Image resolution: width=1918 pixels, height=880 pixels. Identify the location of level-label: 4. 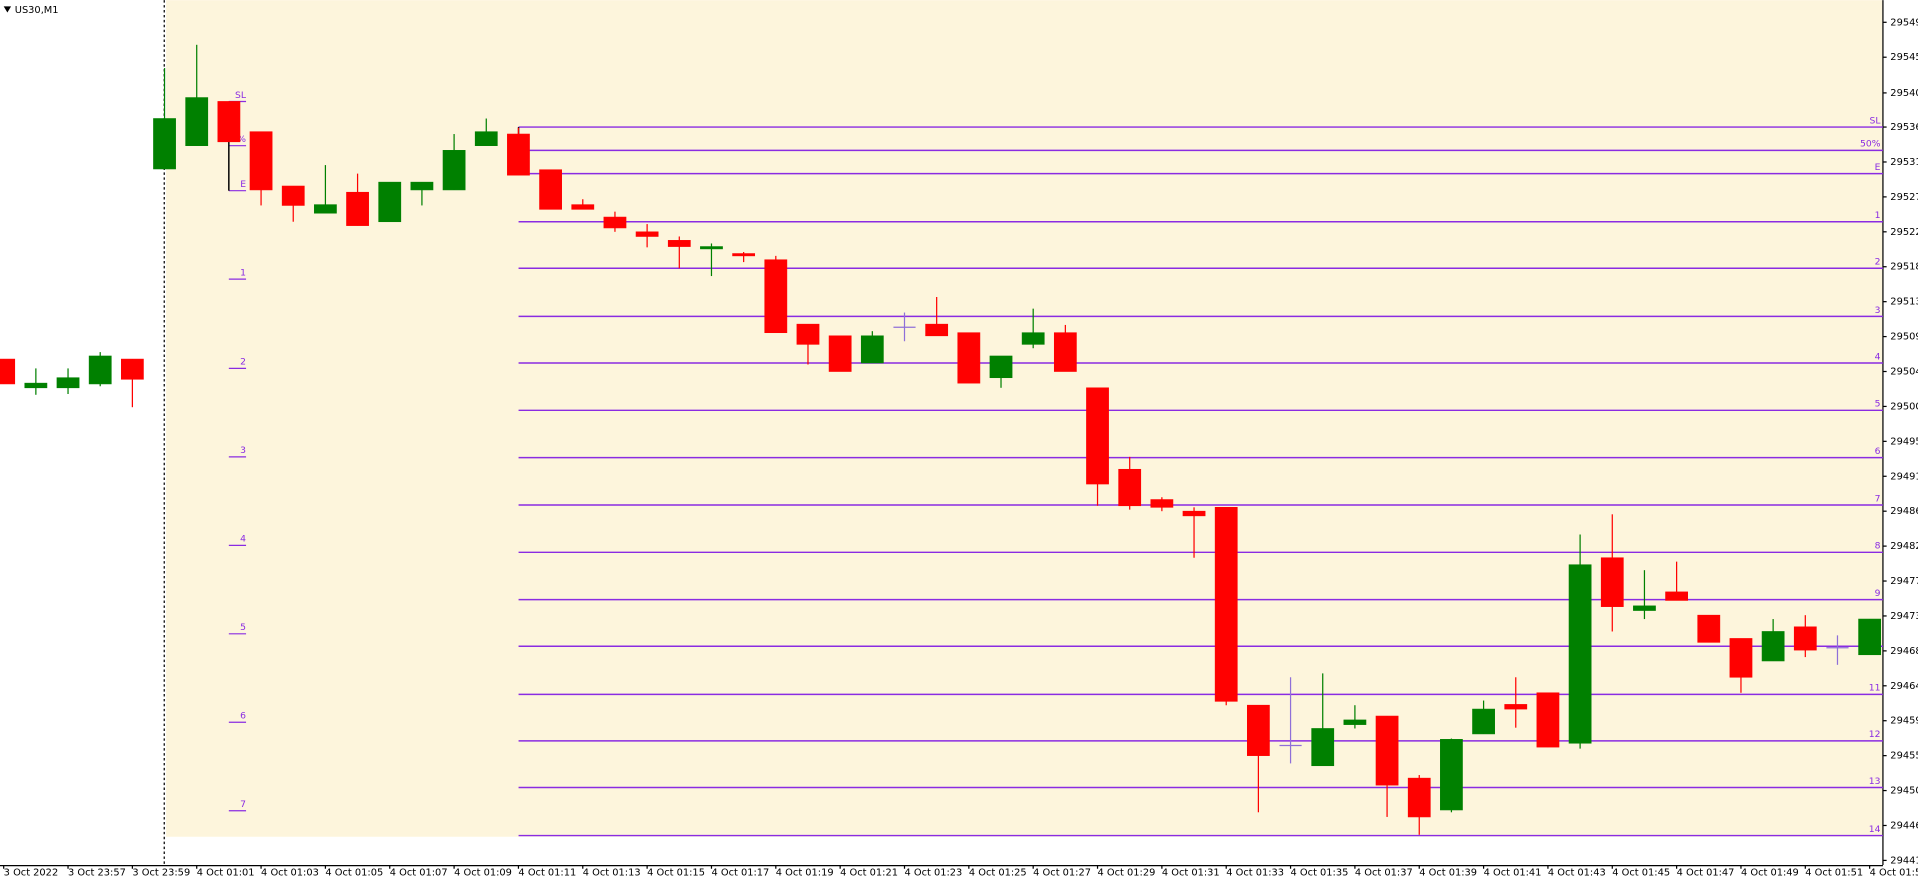
(1878, 356).